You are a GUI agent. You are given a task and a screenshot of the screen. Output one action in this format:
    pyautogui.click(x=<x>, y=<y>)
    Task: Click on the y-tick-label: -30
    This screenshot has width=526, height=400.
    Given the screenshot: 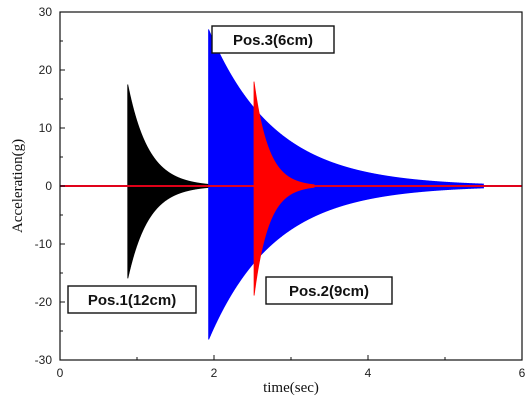 What is the action you would take?
    pyautogui.click(x=44, y=360)
    